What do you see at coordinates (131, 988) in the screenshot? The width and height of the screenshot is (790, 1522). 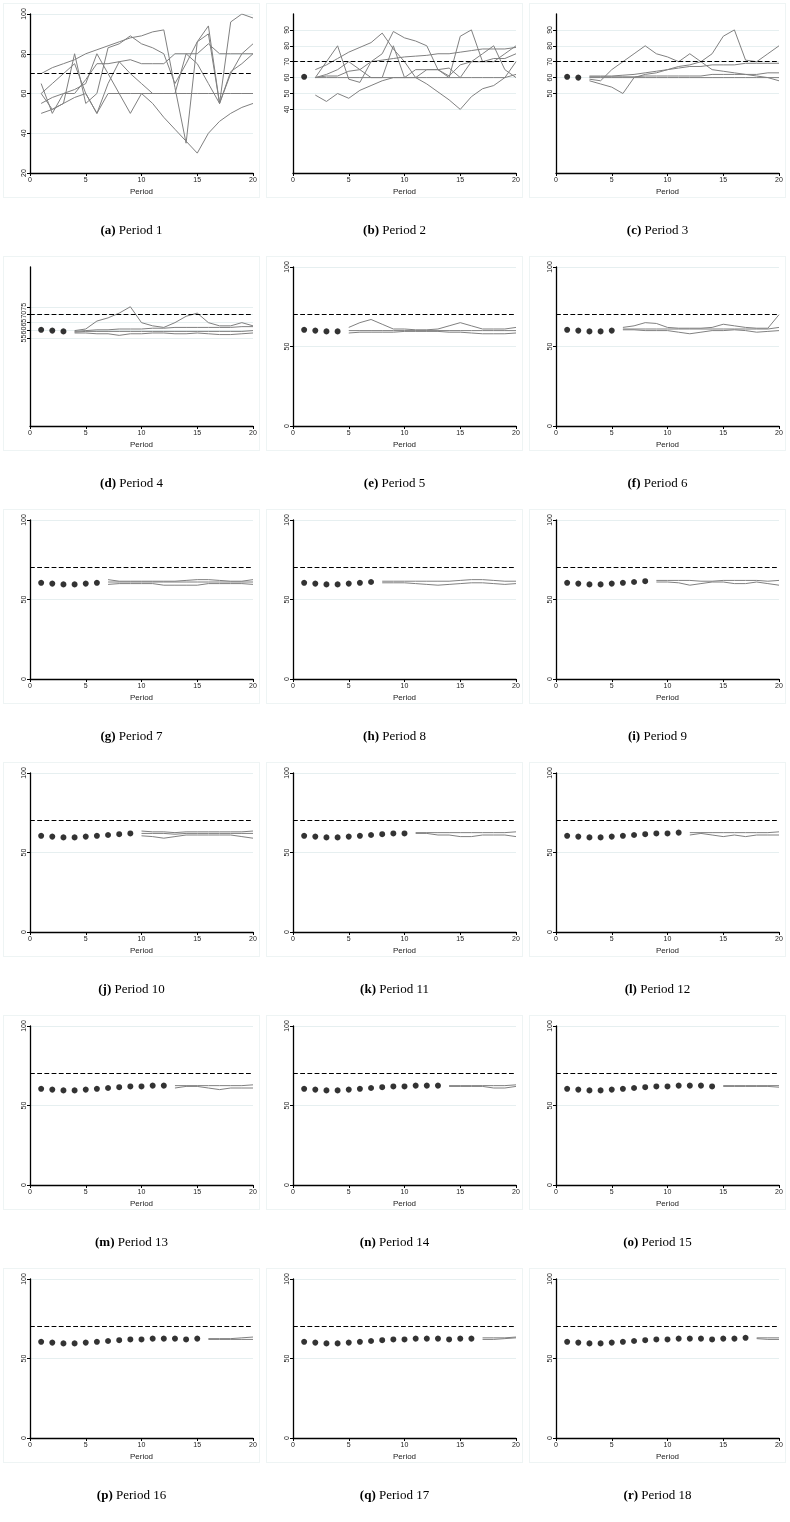 I see `text: (j) Period 10` at bounding box center [131, 988].